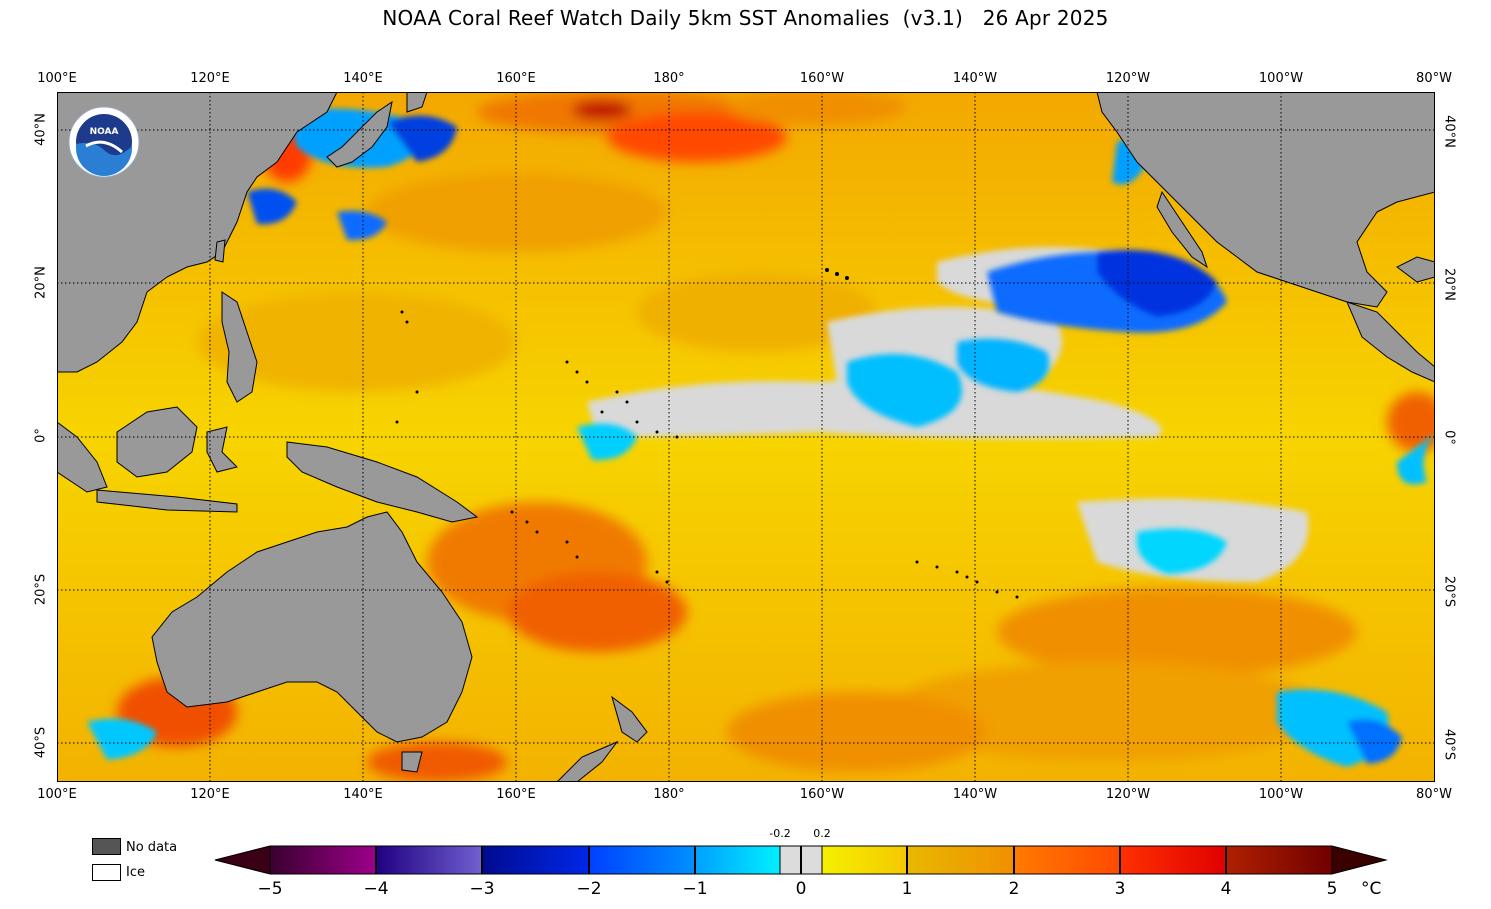  What do you see at coordinates (239, 347) in the screenshot?
I see `philippines-land` at bounding box center [239, 347].